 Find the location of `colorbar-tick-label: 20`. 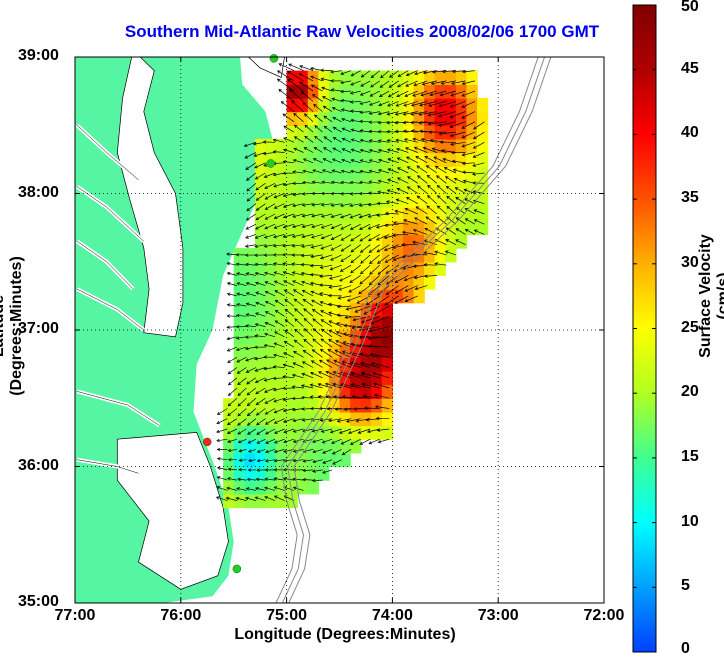

colorbar-tick-label: 20 is located at coordinates (690, 392).